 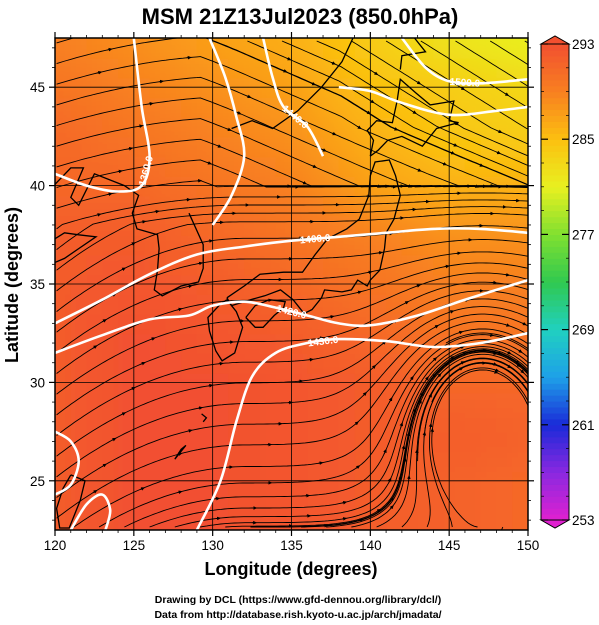 I want to click on colorbar-tick-label: 285, so click(x=583, y=139).